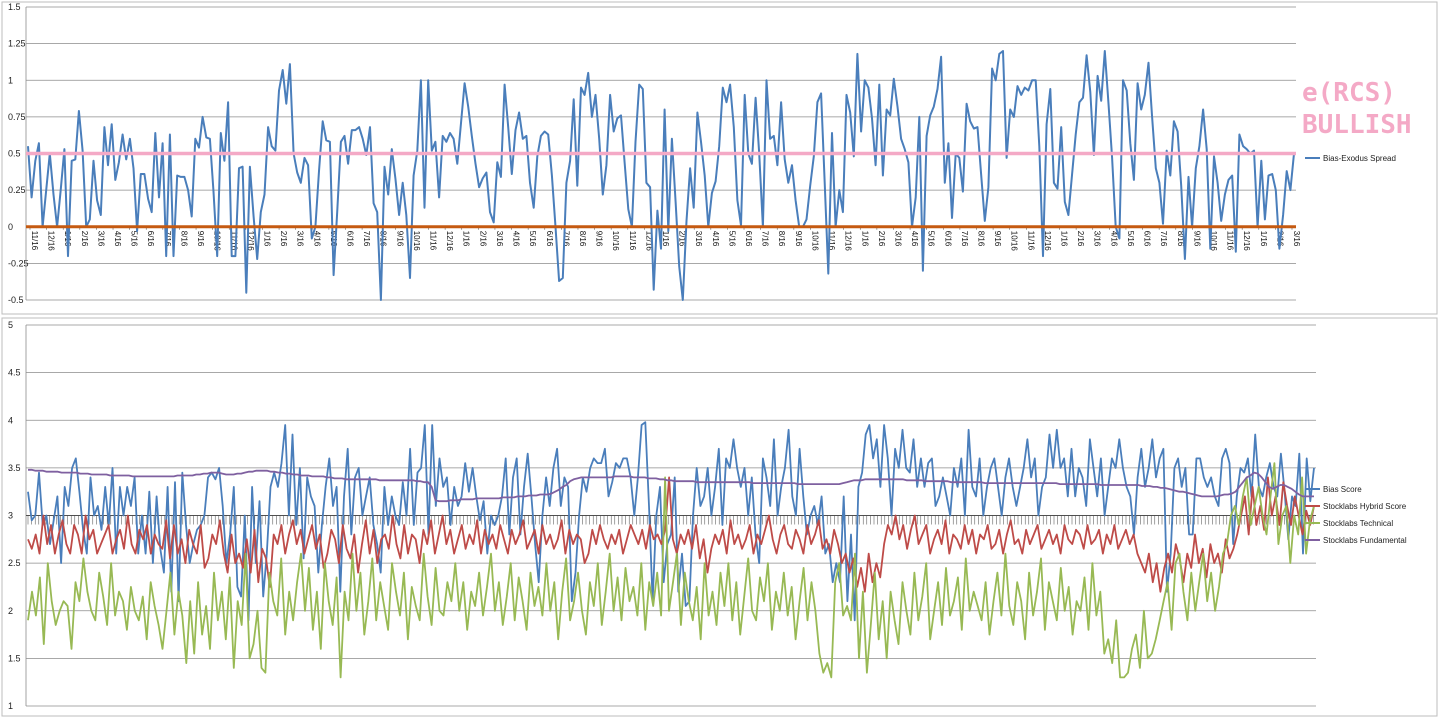 The image size is (1439, 718). I want to click on top-chart-annotation-text: e(RCS), so click(1349, 93).